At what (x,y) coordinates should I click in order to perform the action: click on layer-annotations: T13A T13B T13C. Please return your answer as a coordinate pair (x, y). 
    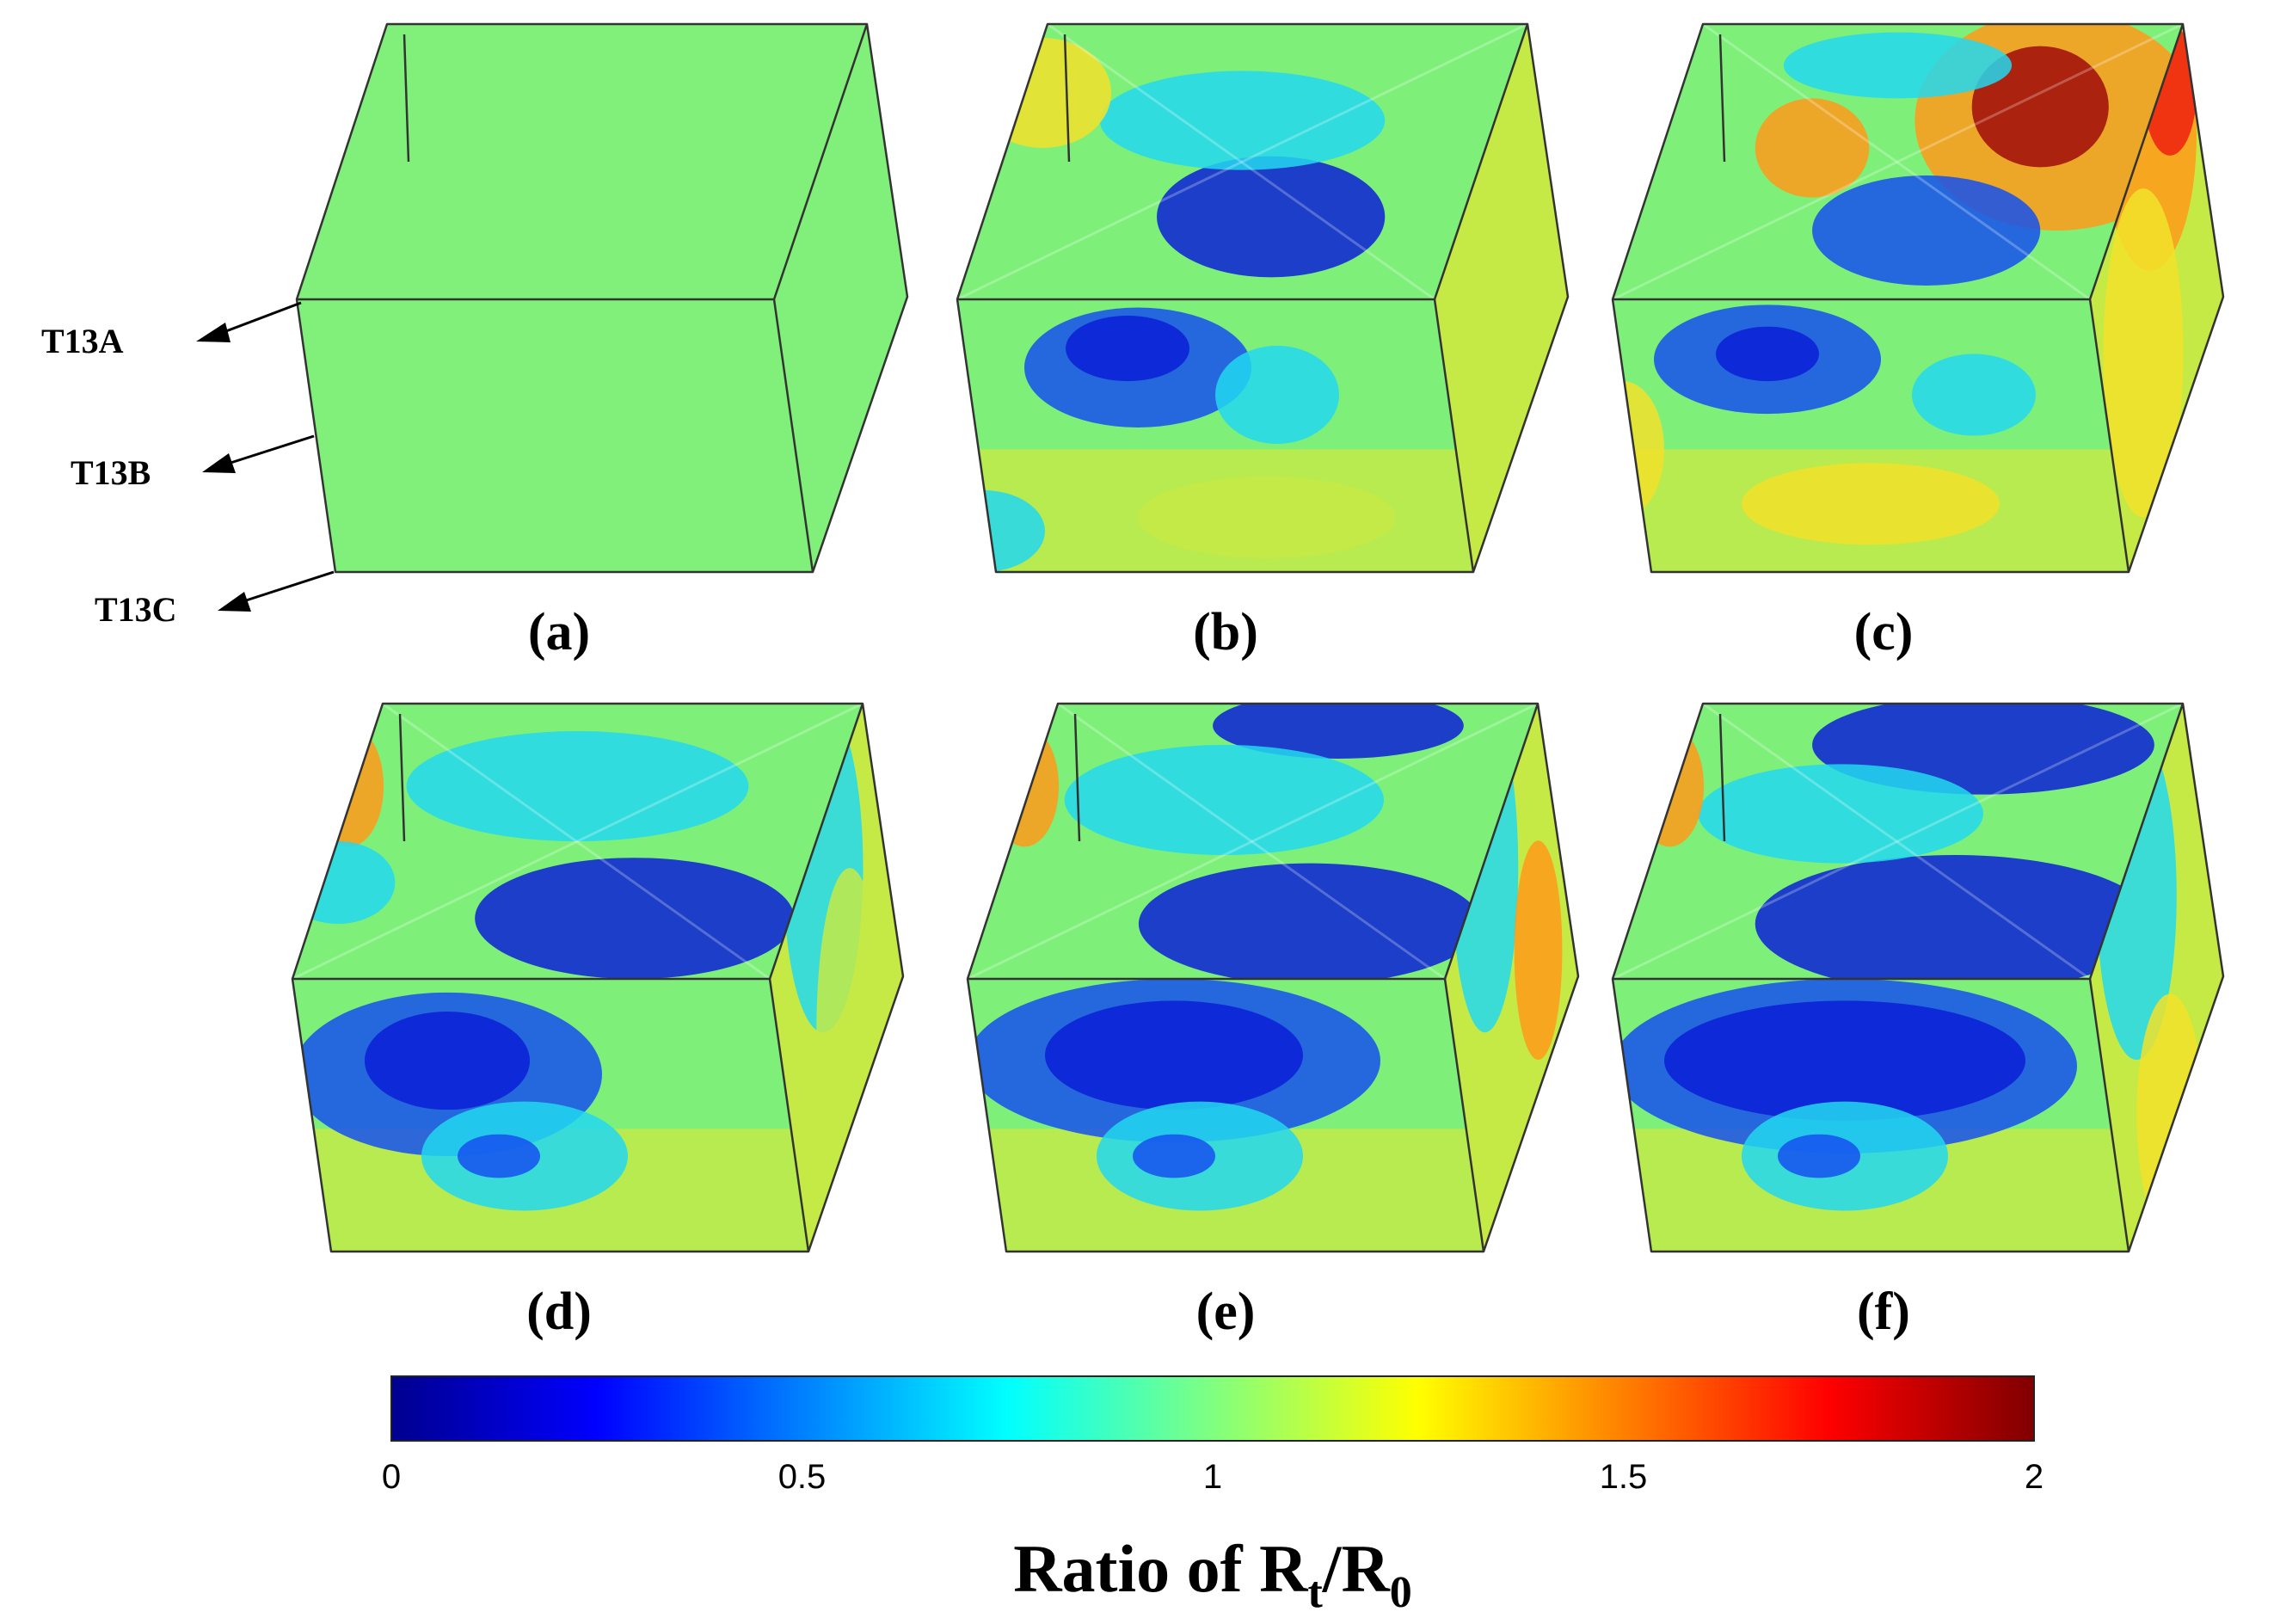
    Looking at the image, I should click on (188, 465).